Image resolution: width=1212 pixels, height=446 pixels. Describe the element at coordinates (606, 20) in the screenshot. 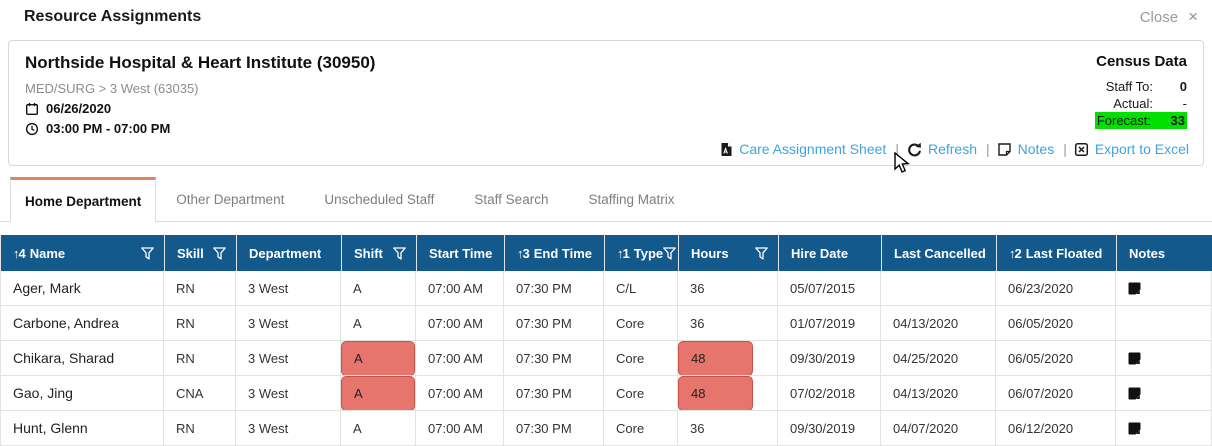

I see `title-bar: Resource Assignments Close ×` at that location.